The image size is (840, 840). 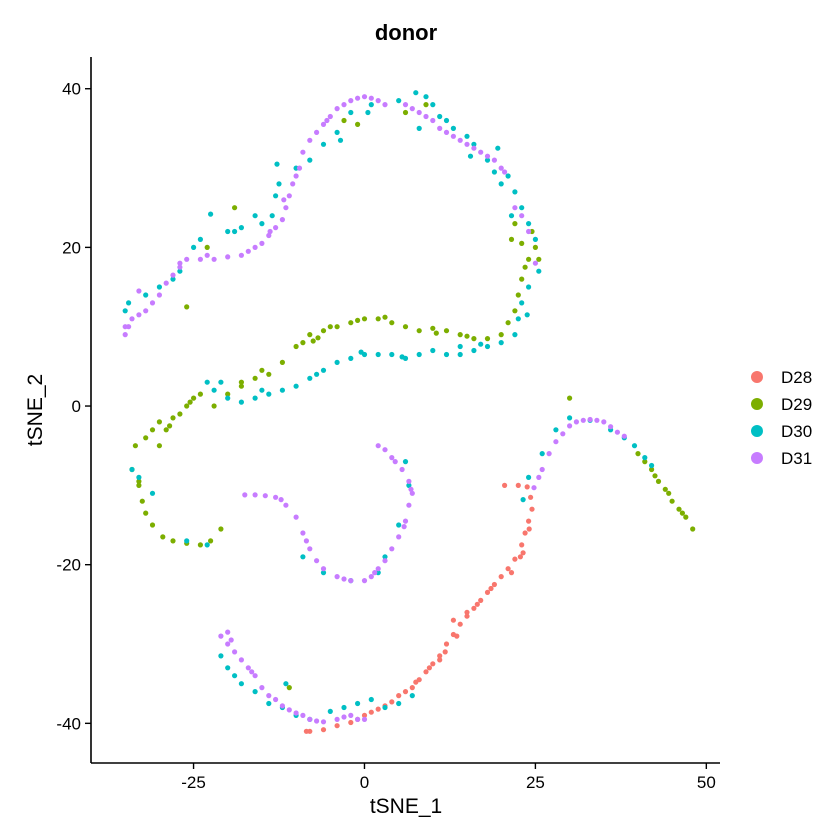 I want to click on y-tick-label: -40, so click(x=68, y=723).